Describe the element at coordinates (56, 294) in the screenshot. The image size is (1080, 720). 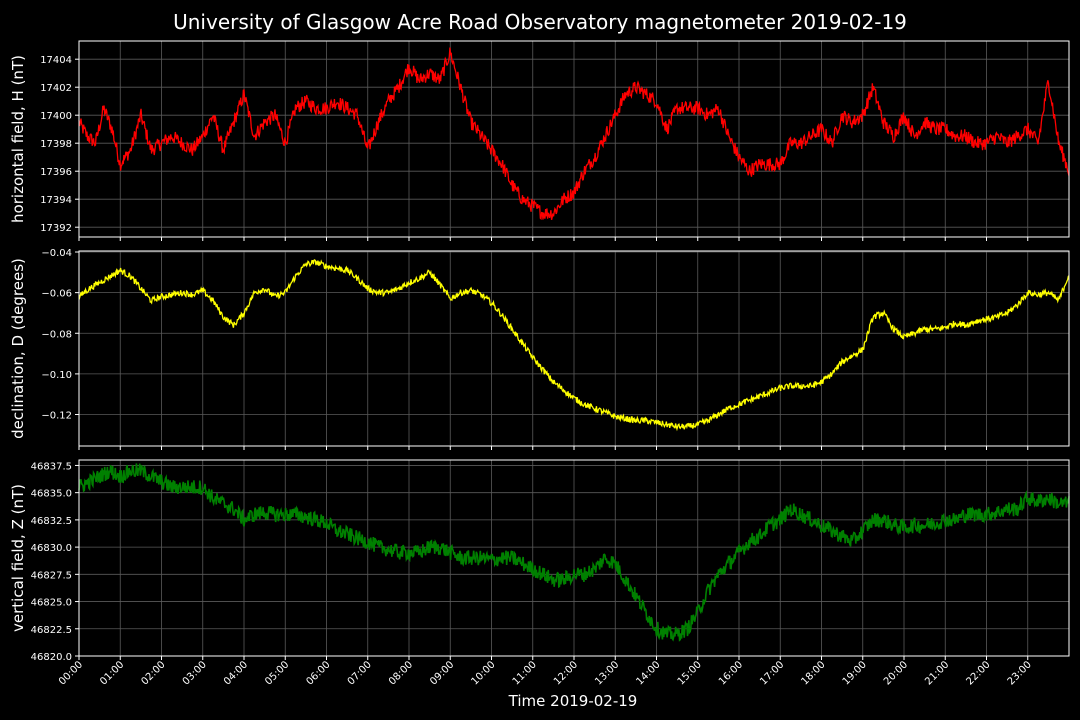
I see `y-tick-label: −0.06` at that location.